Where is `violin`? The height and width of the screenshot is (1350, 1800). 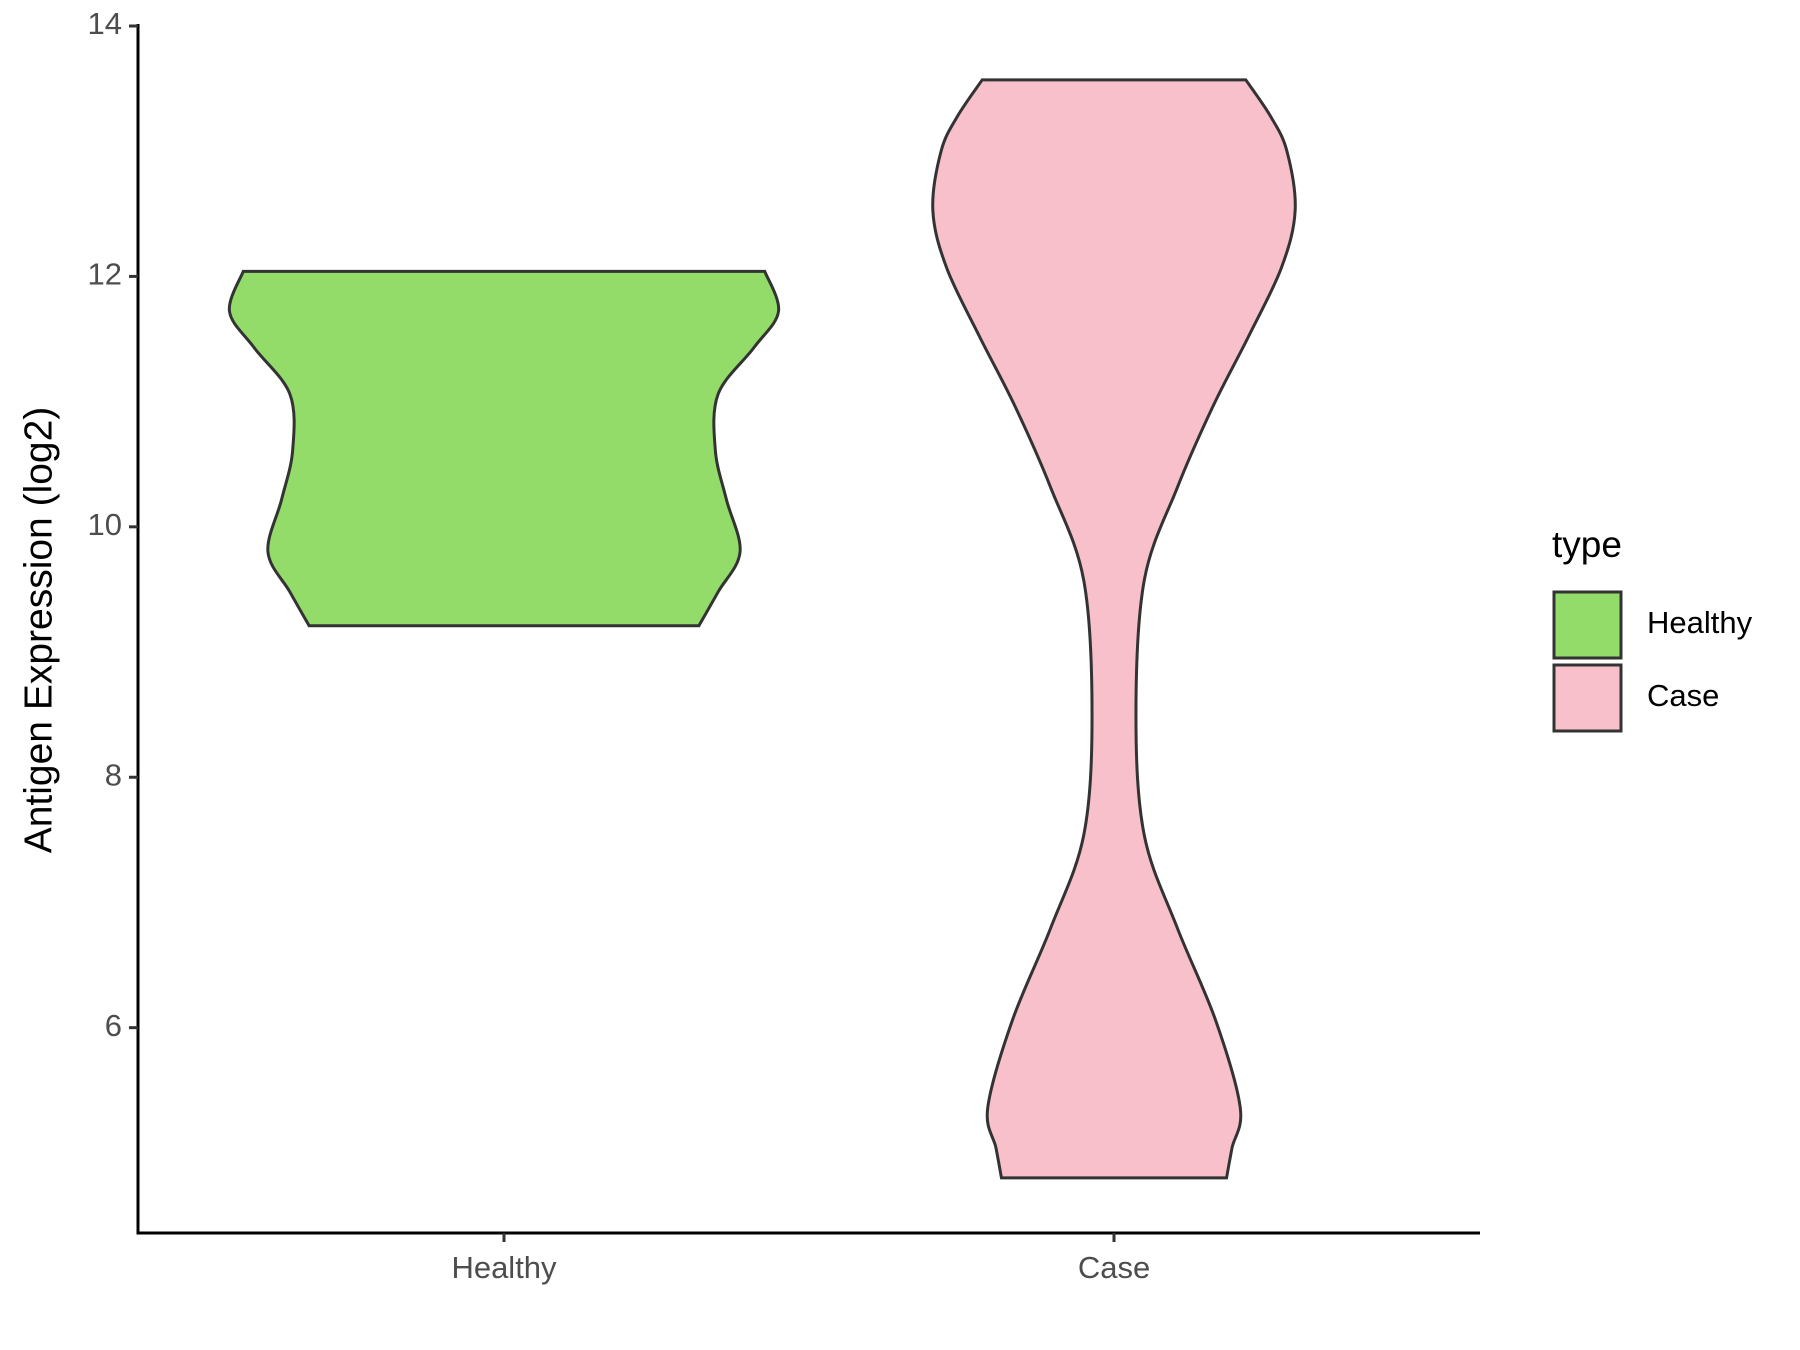 violin is located at coordinates (504, 448).